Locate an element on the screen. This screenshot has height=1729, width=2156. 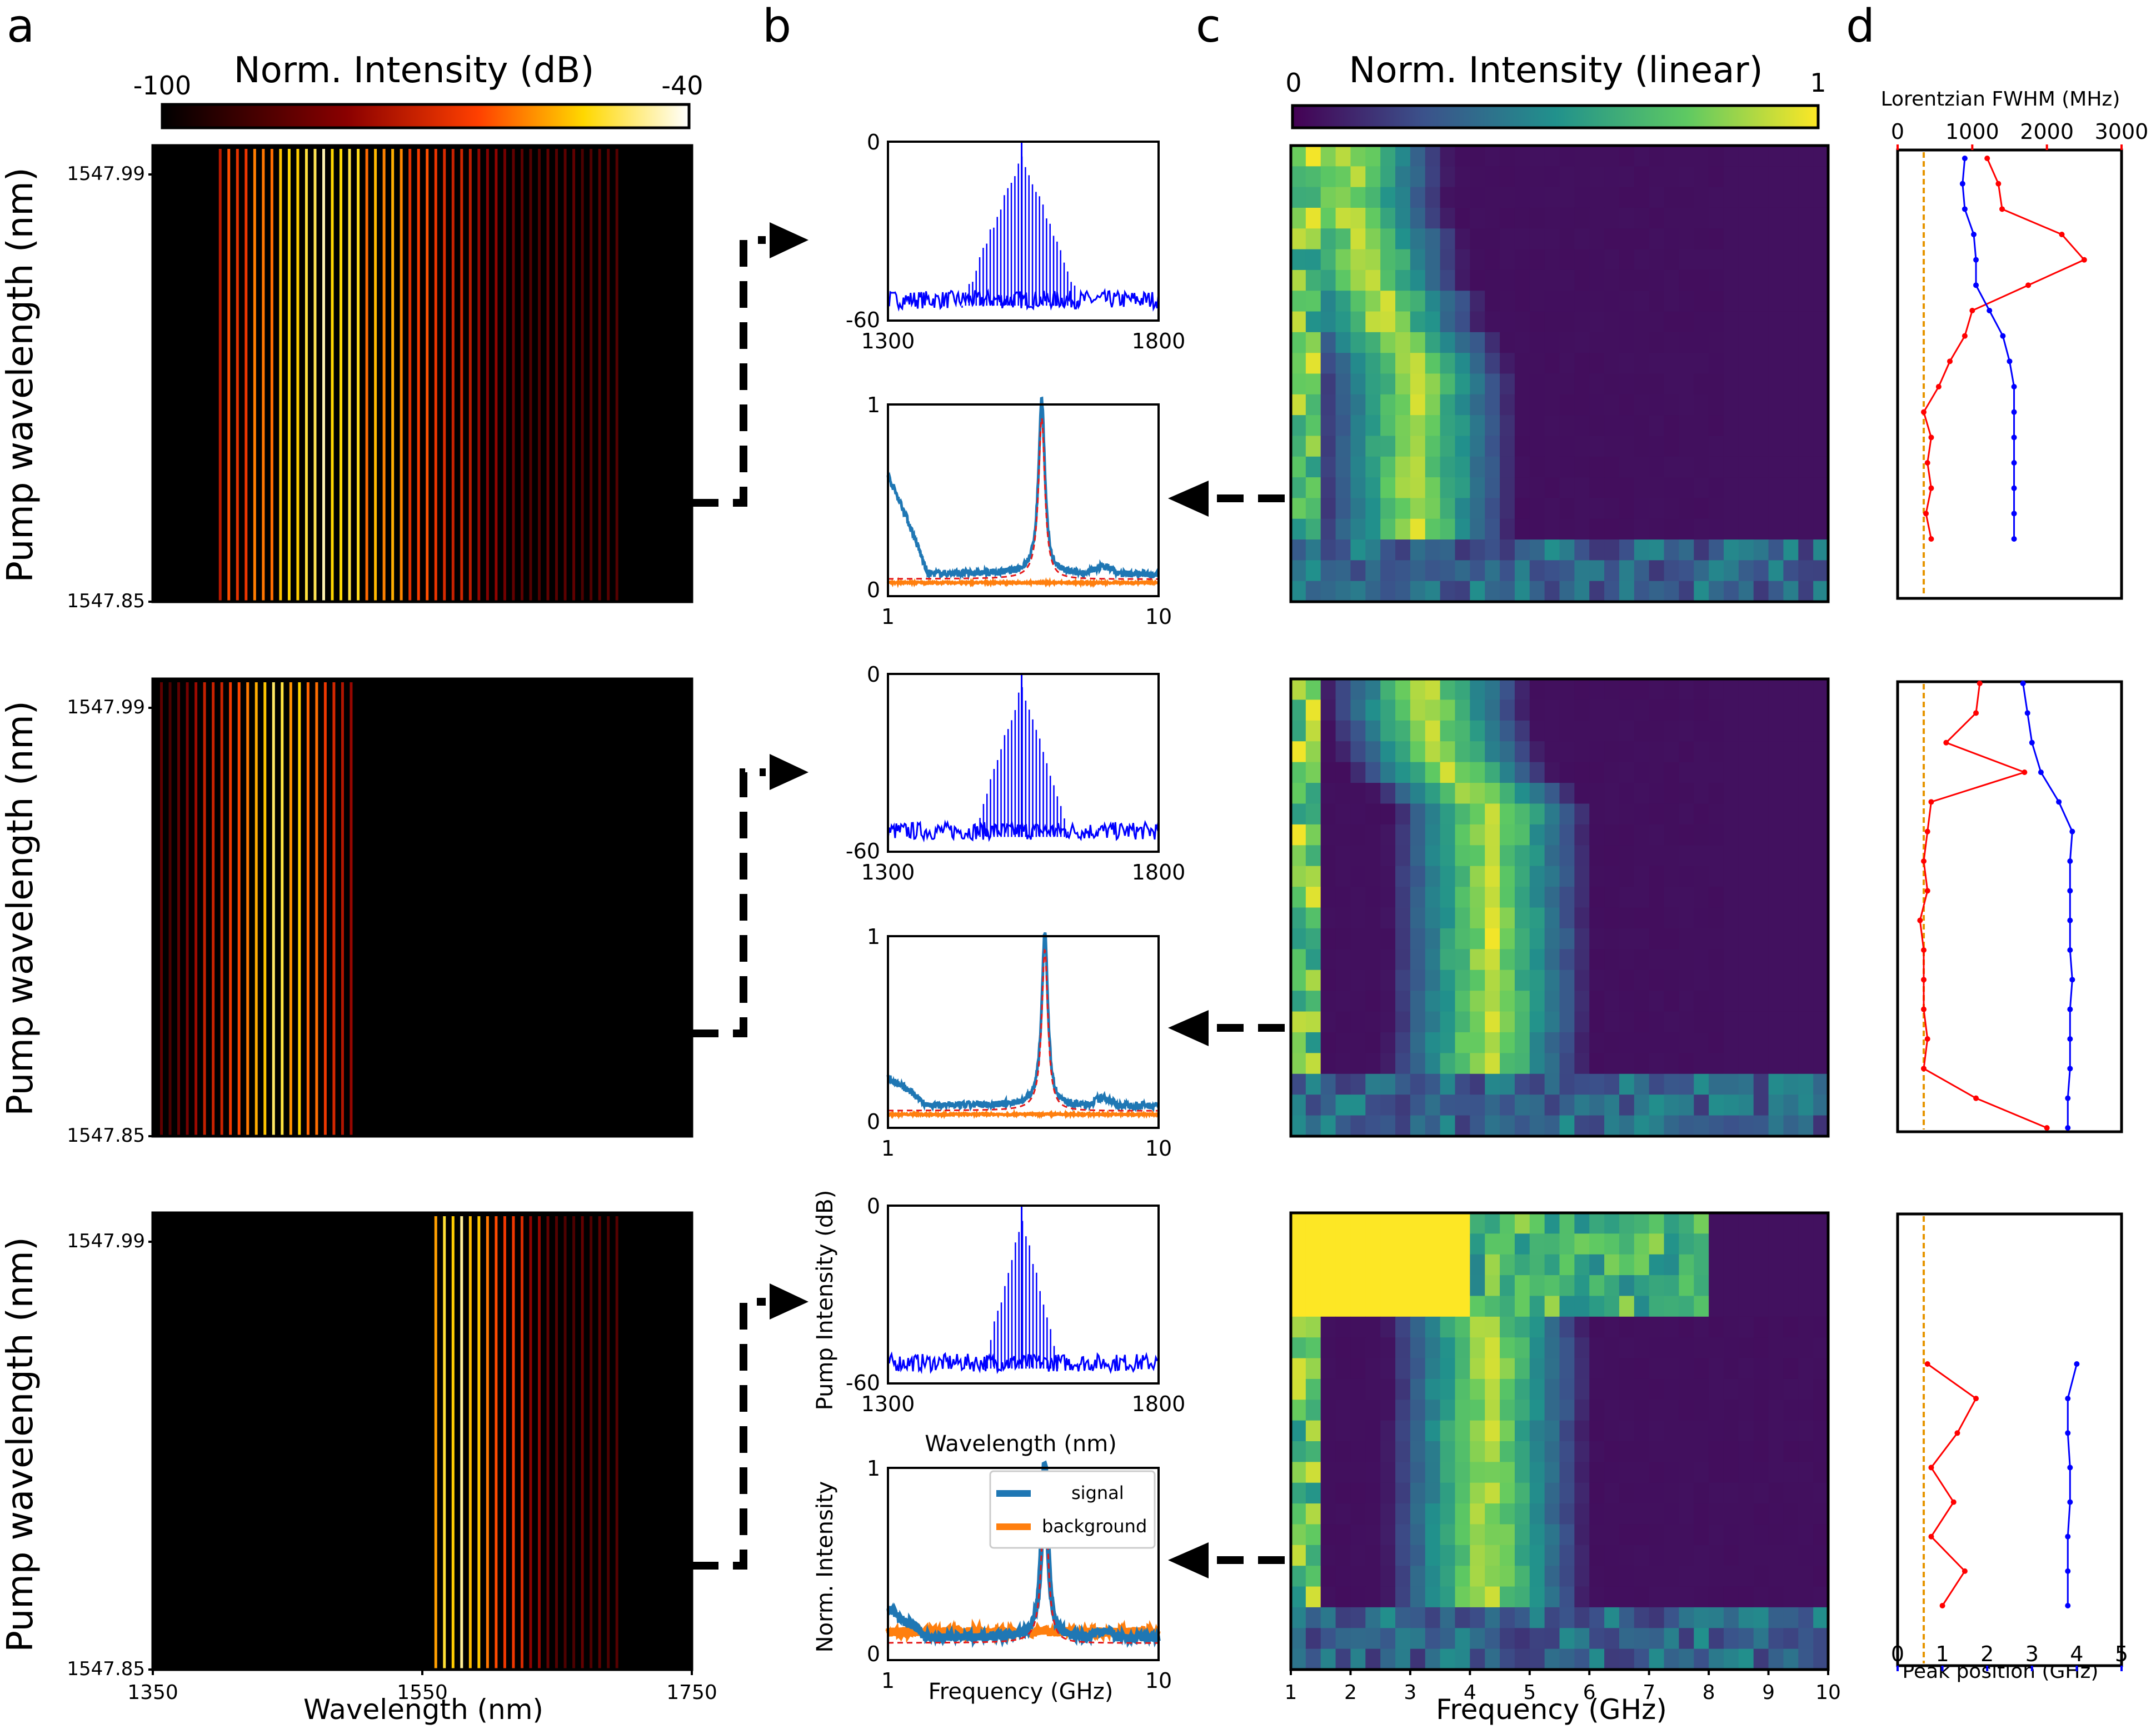
a-heatmap-background is located at coordinates (422, 907).